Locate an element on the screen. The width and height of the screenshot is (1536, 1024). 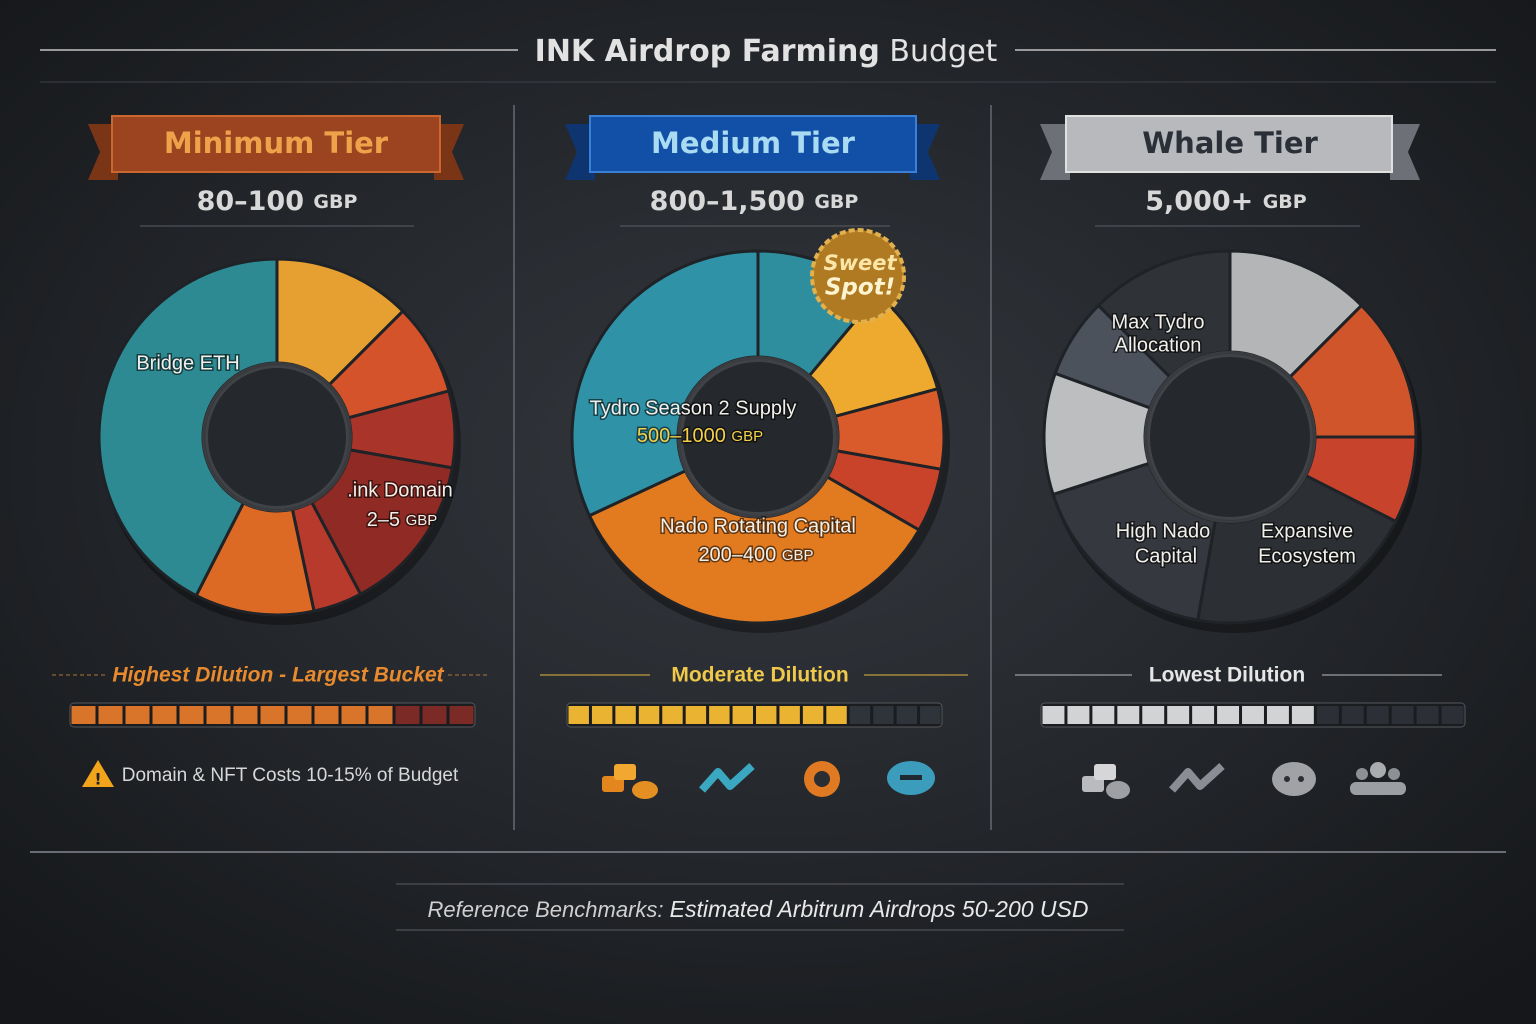
segment-label: Max Tydro is located at coordinates (1158, 322).